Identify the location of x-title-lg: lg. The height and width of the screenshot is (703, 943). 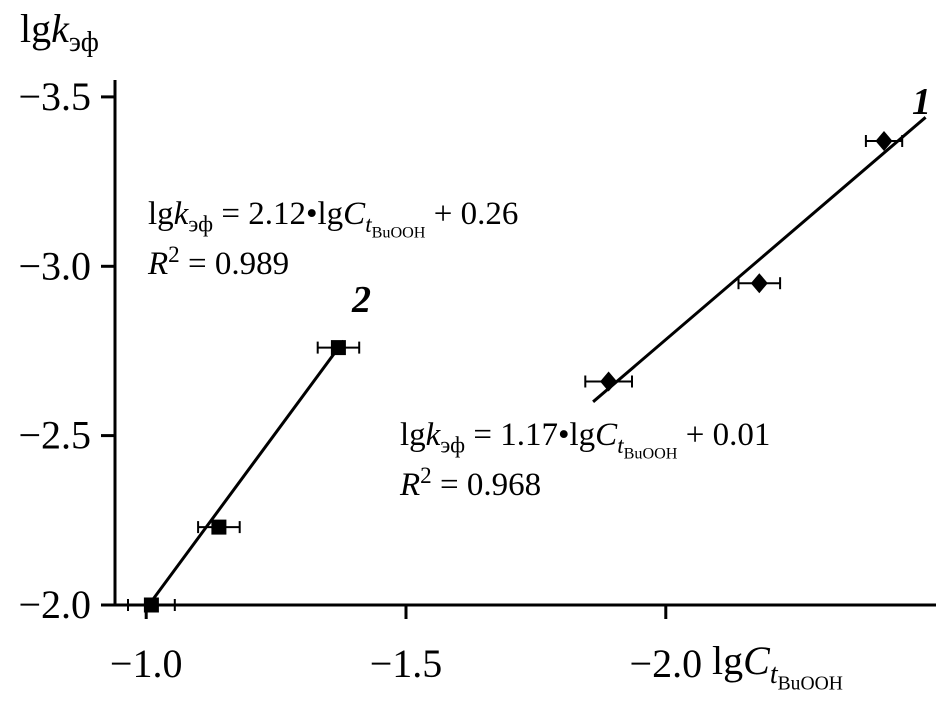
(728, 660).